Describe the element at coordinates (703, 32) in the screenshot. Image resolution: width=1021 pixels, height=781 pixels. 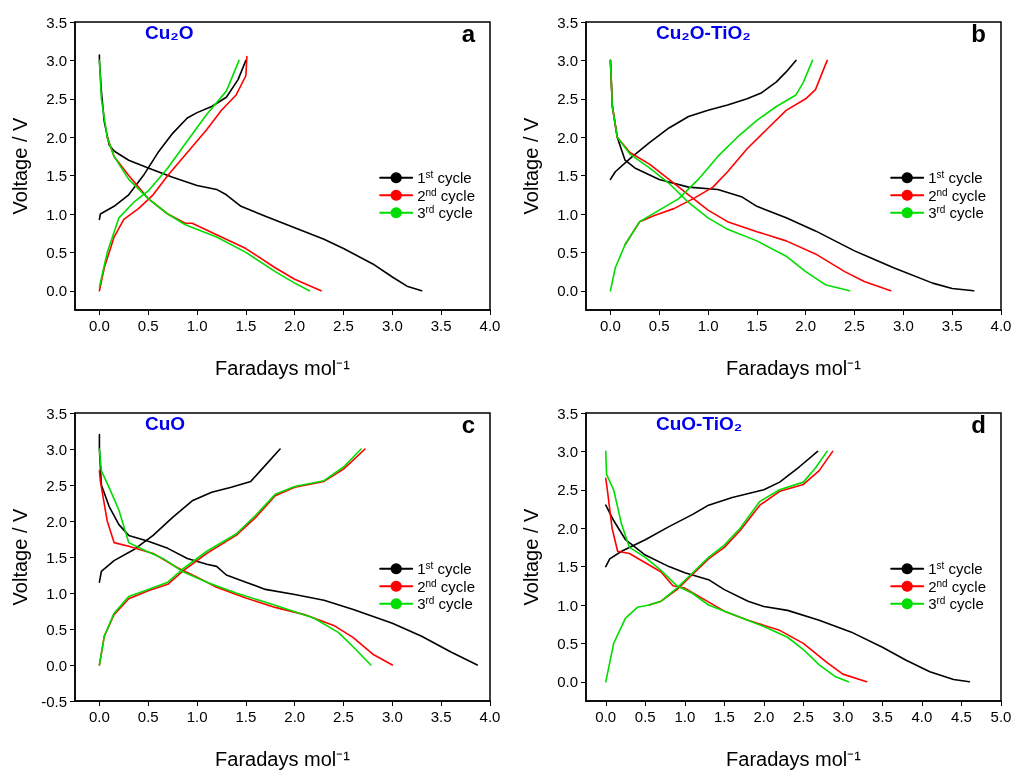
I see `chart-title: Cu₂O-TiO₂` at that location.